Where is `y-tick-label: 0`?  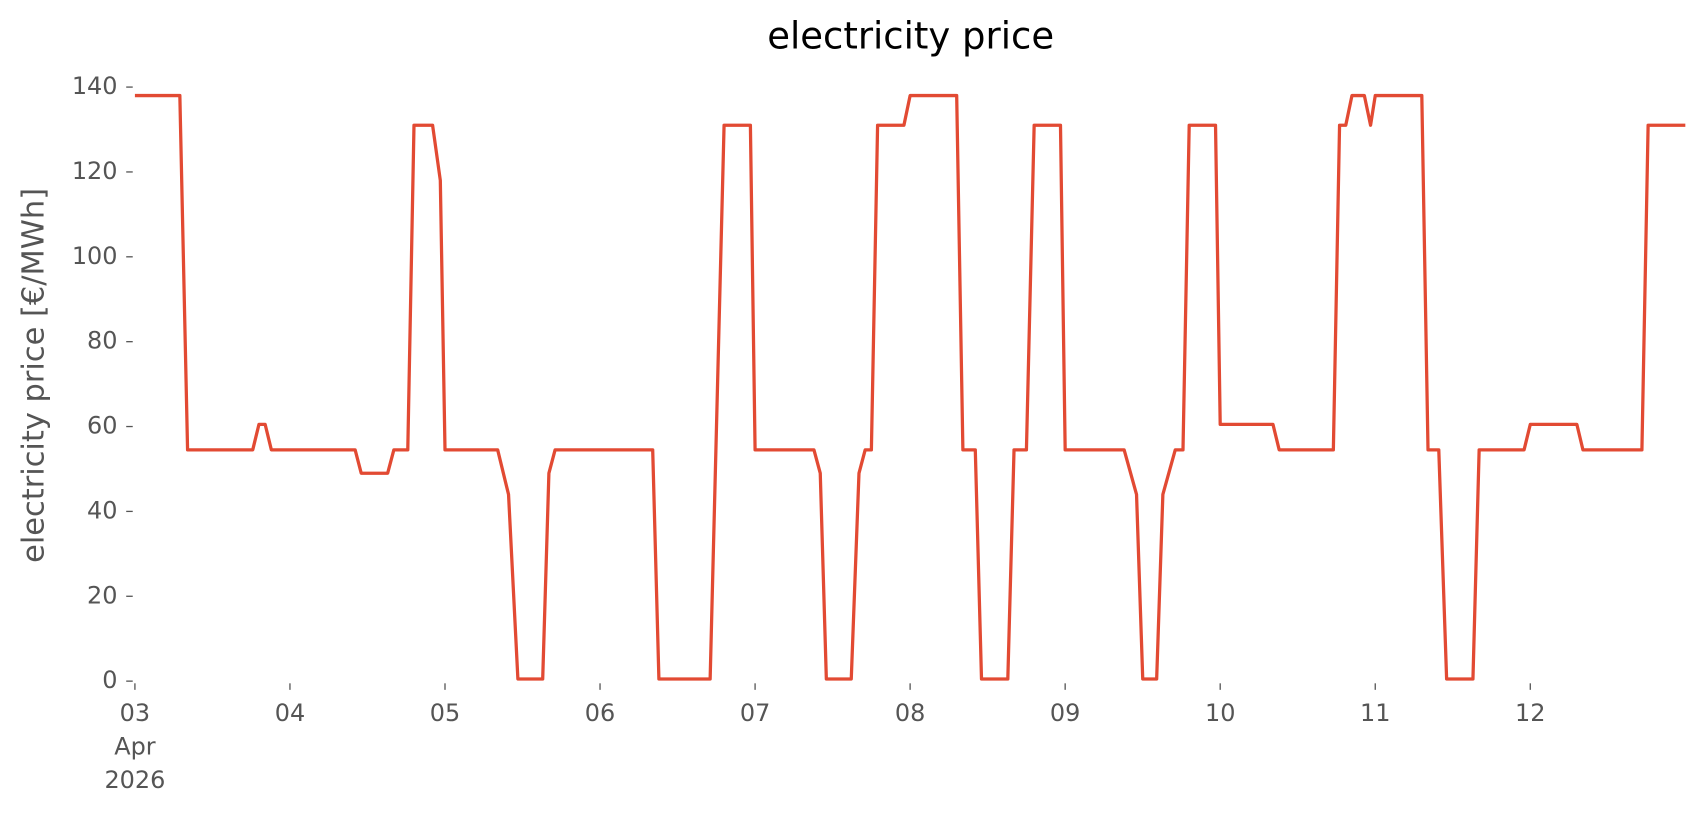
y-tick-label: 0 is located at coordinates (109, 680).